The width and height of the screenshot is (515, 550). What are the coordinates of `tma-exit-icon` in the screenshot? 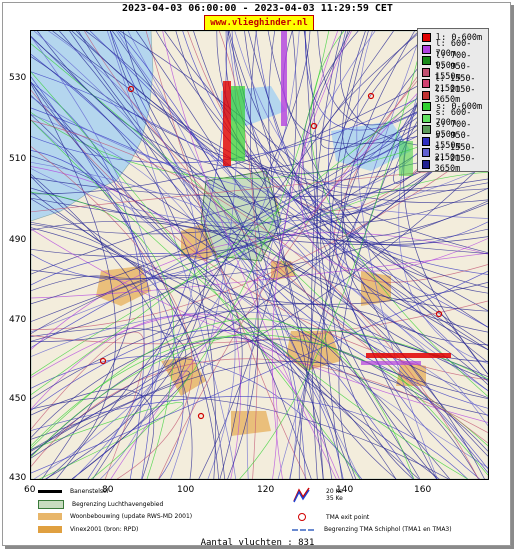 It's located at (302, 517).